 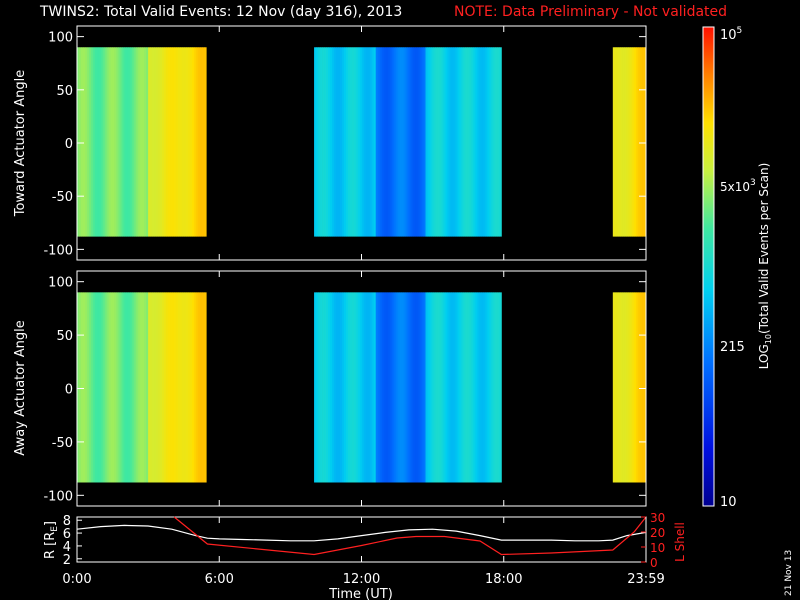 What do you see at coordinates (20, 387) in the screenshot?
I see `away-y-label: Away Actuator Angle` at bounding box center [20, 387].